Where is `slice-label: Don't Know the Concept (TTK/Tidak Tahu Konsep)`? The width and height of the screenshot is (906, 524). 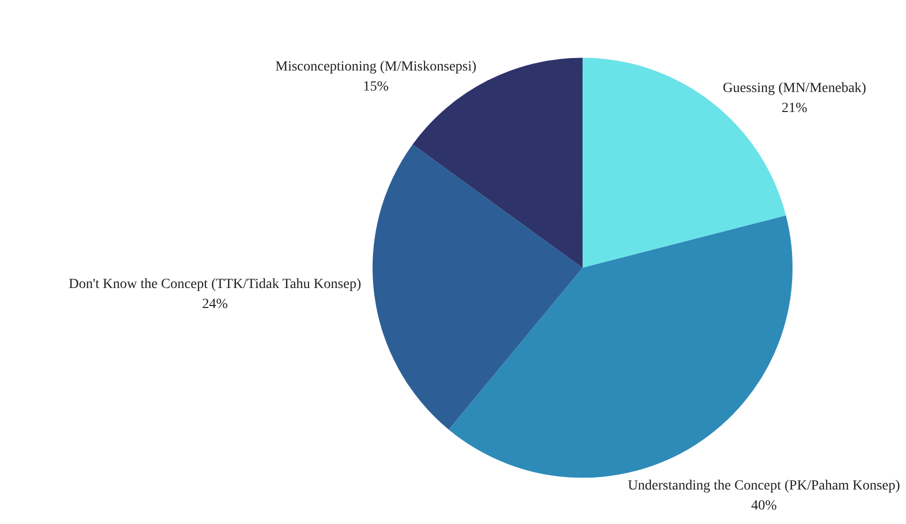
slice-label: Don't Know the Concept (TTK/Tidak Tahu Konsep) is located at coordinates (215, 284).